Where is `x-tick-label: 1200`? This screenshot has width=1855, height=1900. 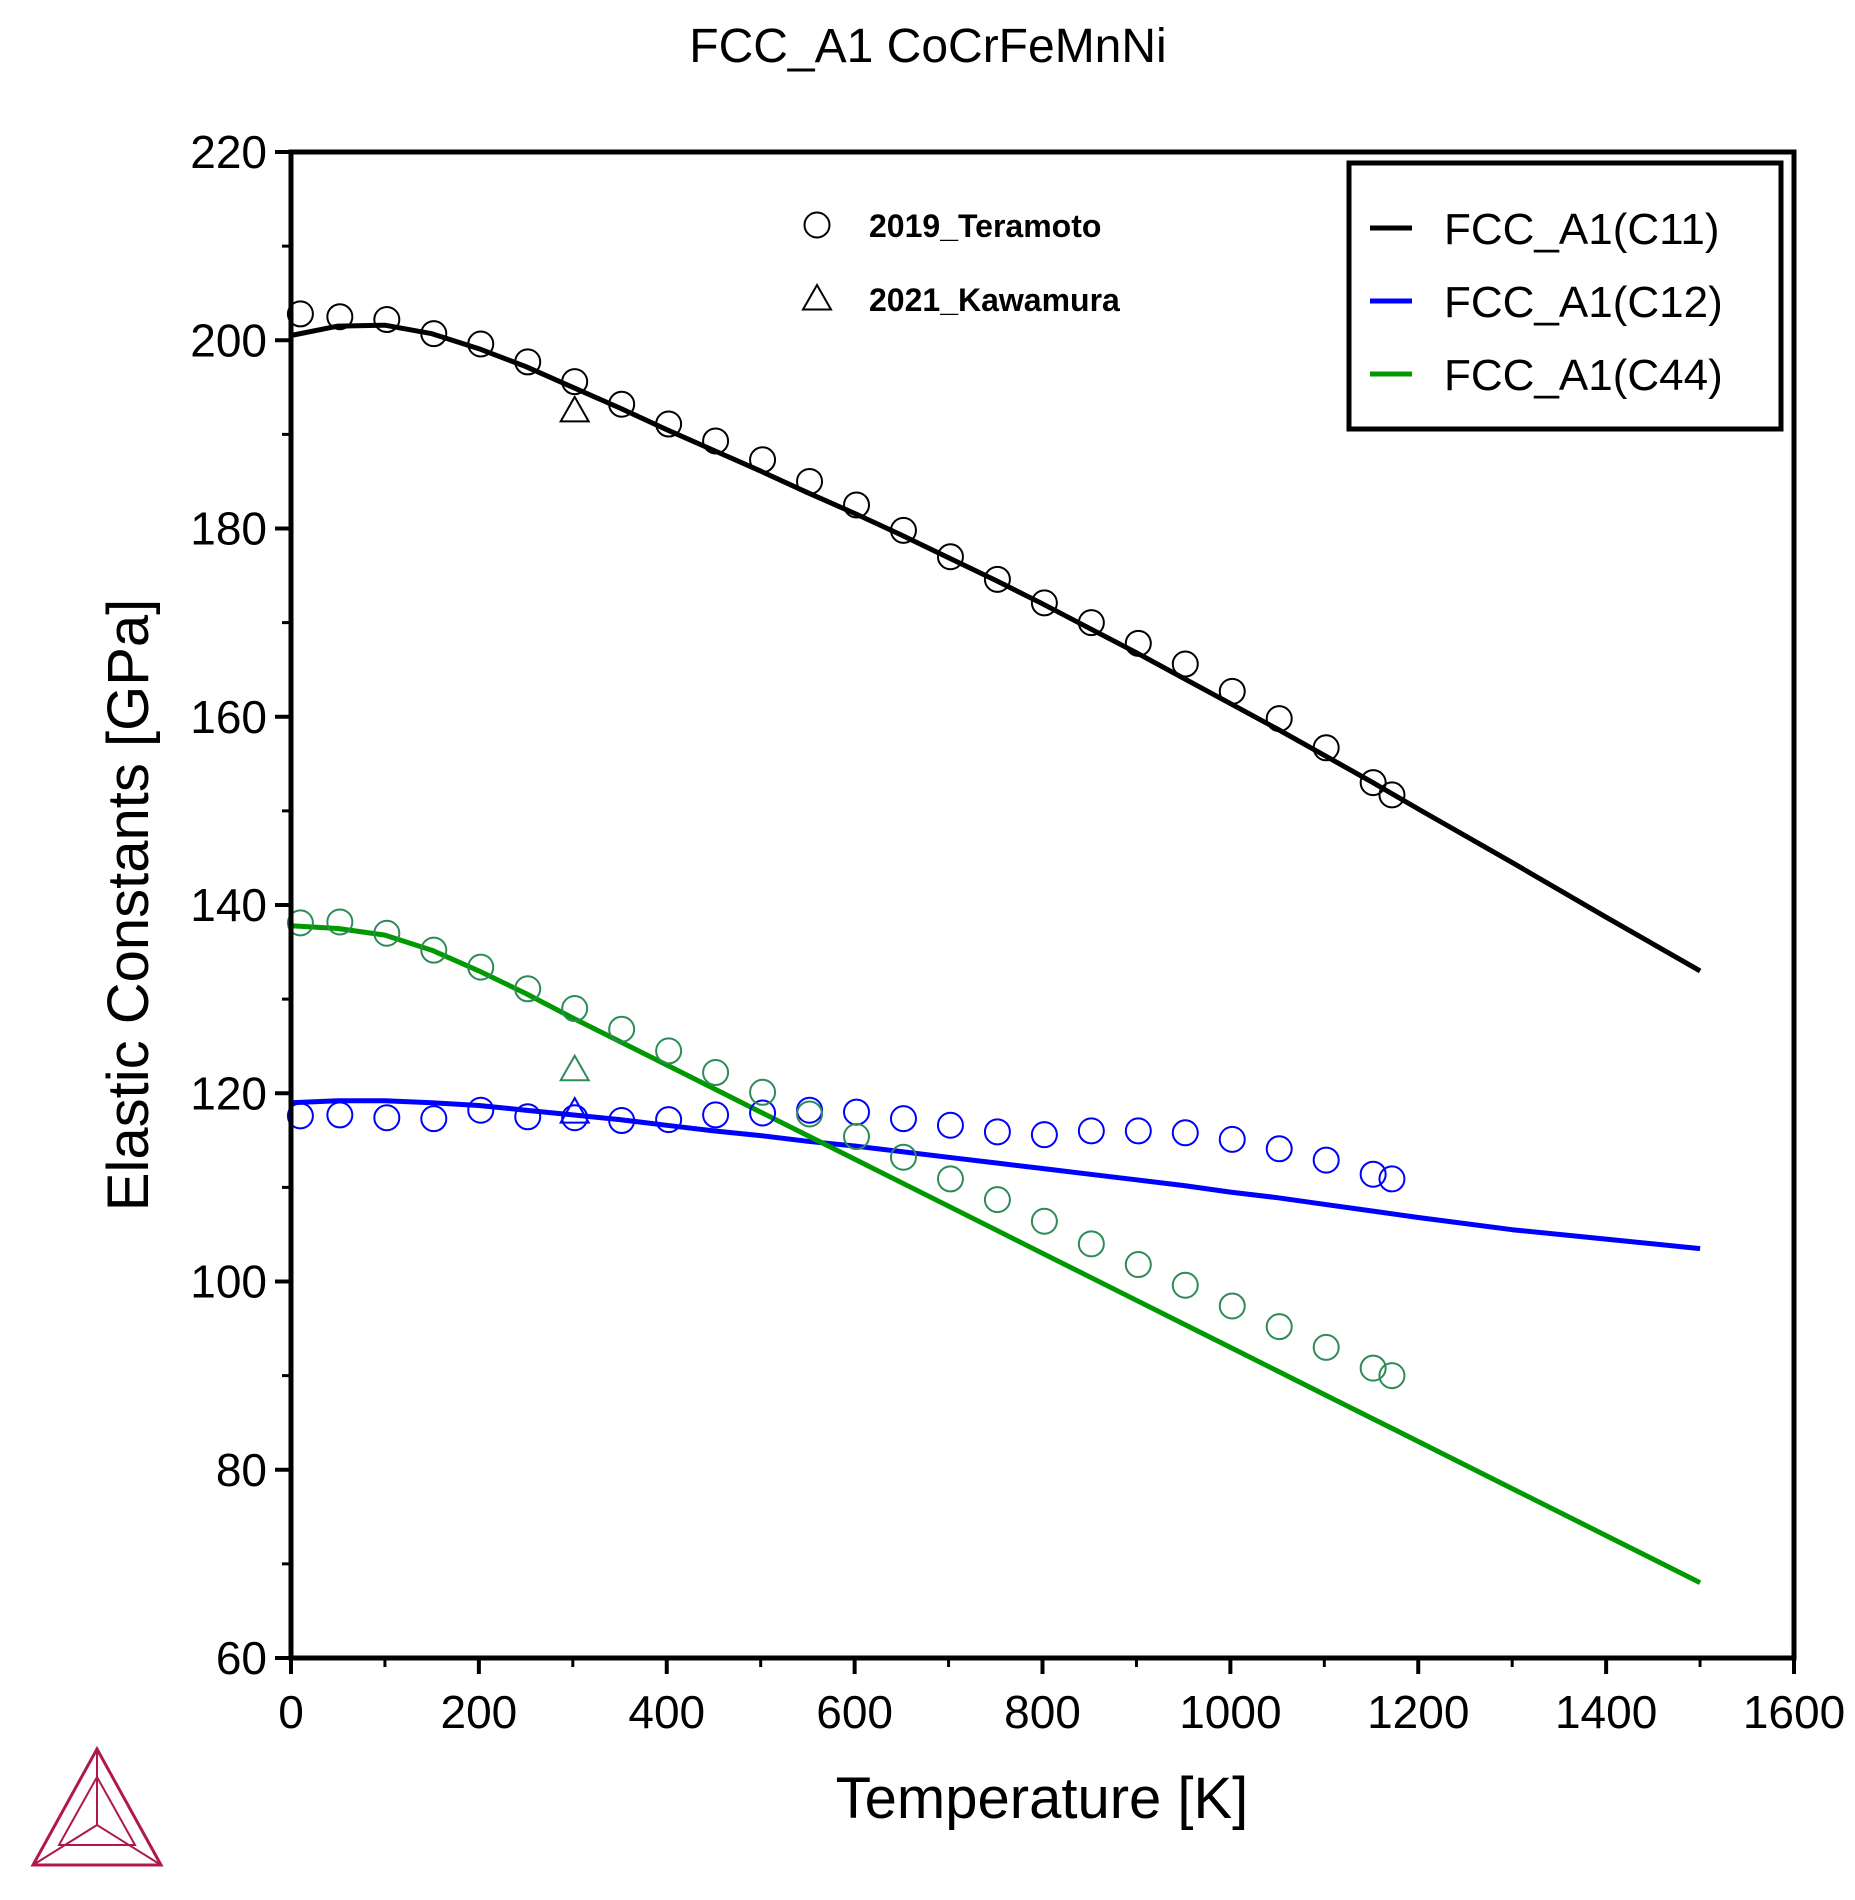
x-tick-label: 1200 is located at coordinates (1418, 1712).